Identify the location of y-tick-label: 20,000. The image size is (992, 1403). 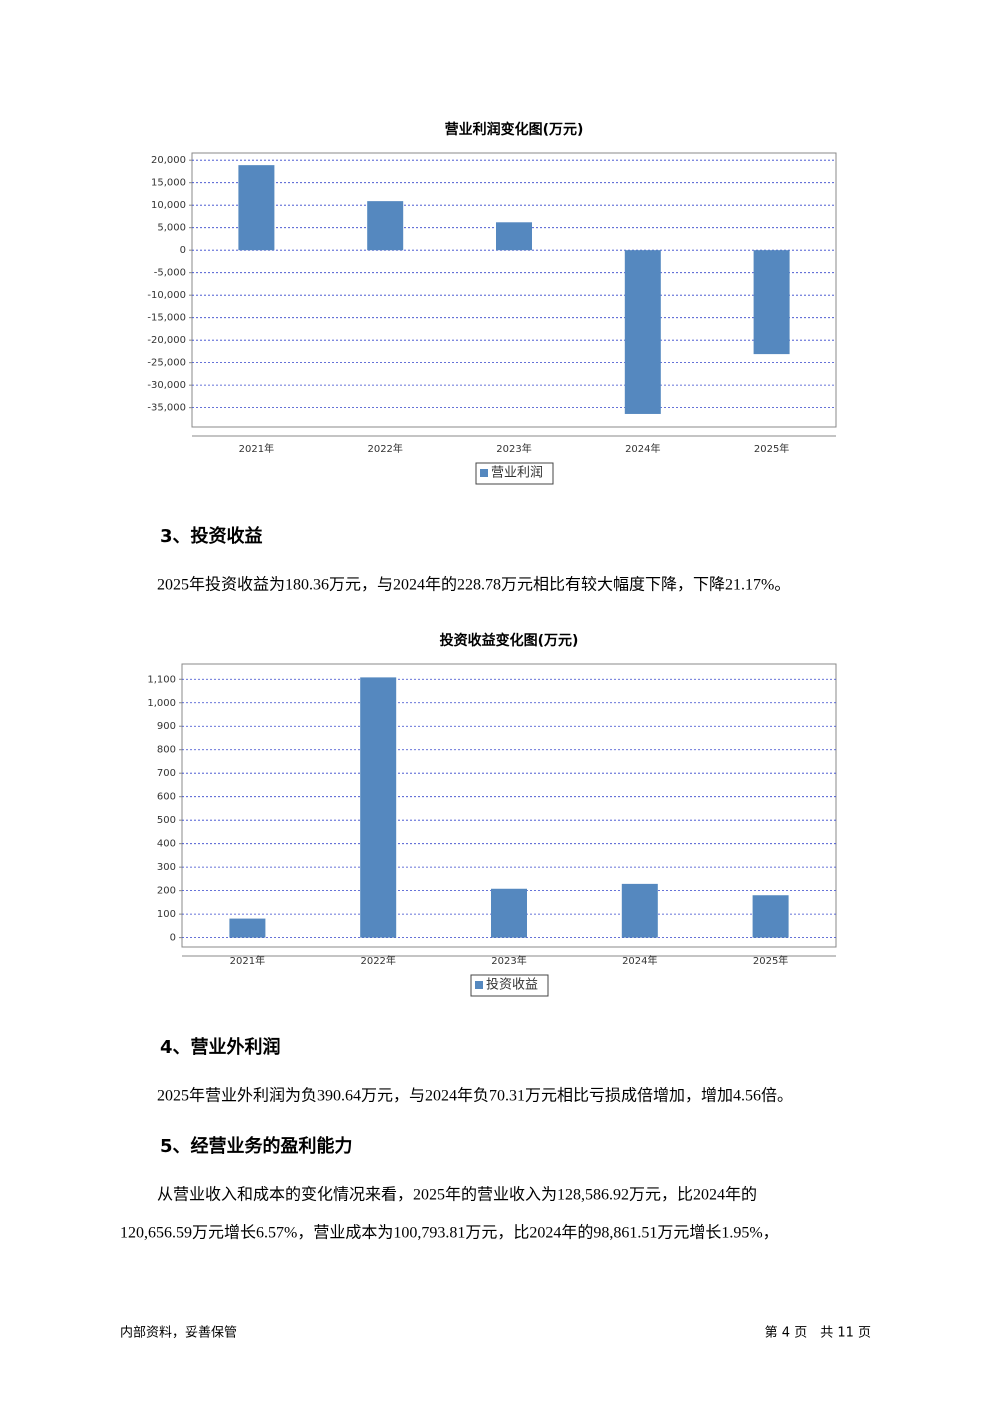
(168, 160).